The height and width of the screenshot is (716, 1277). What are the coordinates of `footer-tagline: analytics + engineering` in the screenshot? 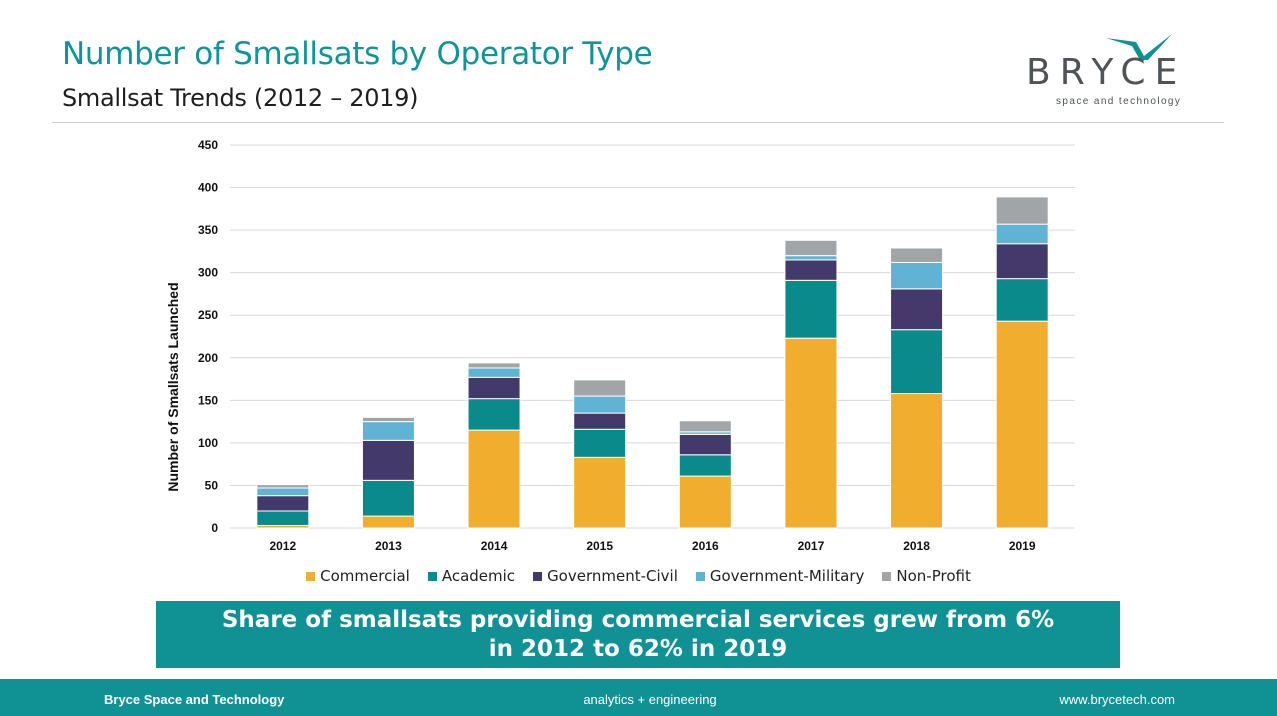 It's located at (650, 699).